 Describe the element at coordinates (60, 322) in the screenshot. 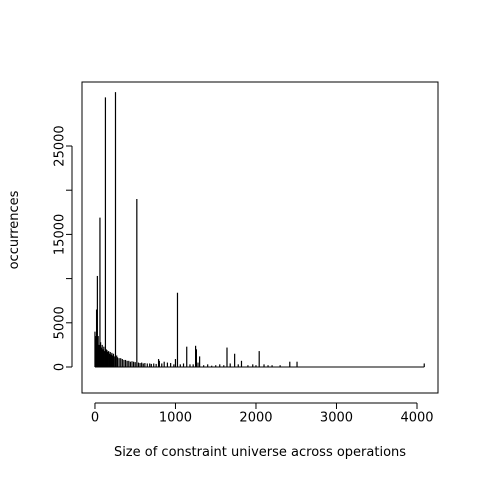

I see `y-tick-label: 5000` at that location.